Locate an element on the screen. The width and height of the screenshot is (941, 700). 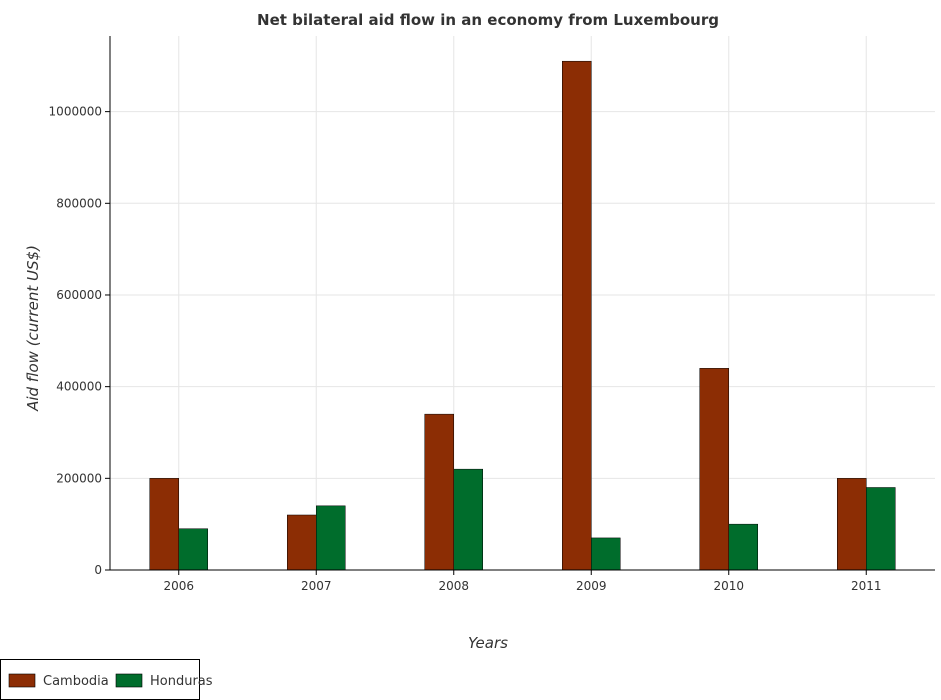
y-tick-label: 600000 is located at coordinates (79, 295).